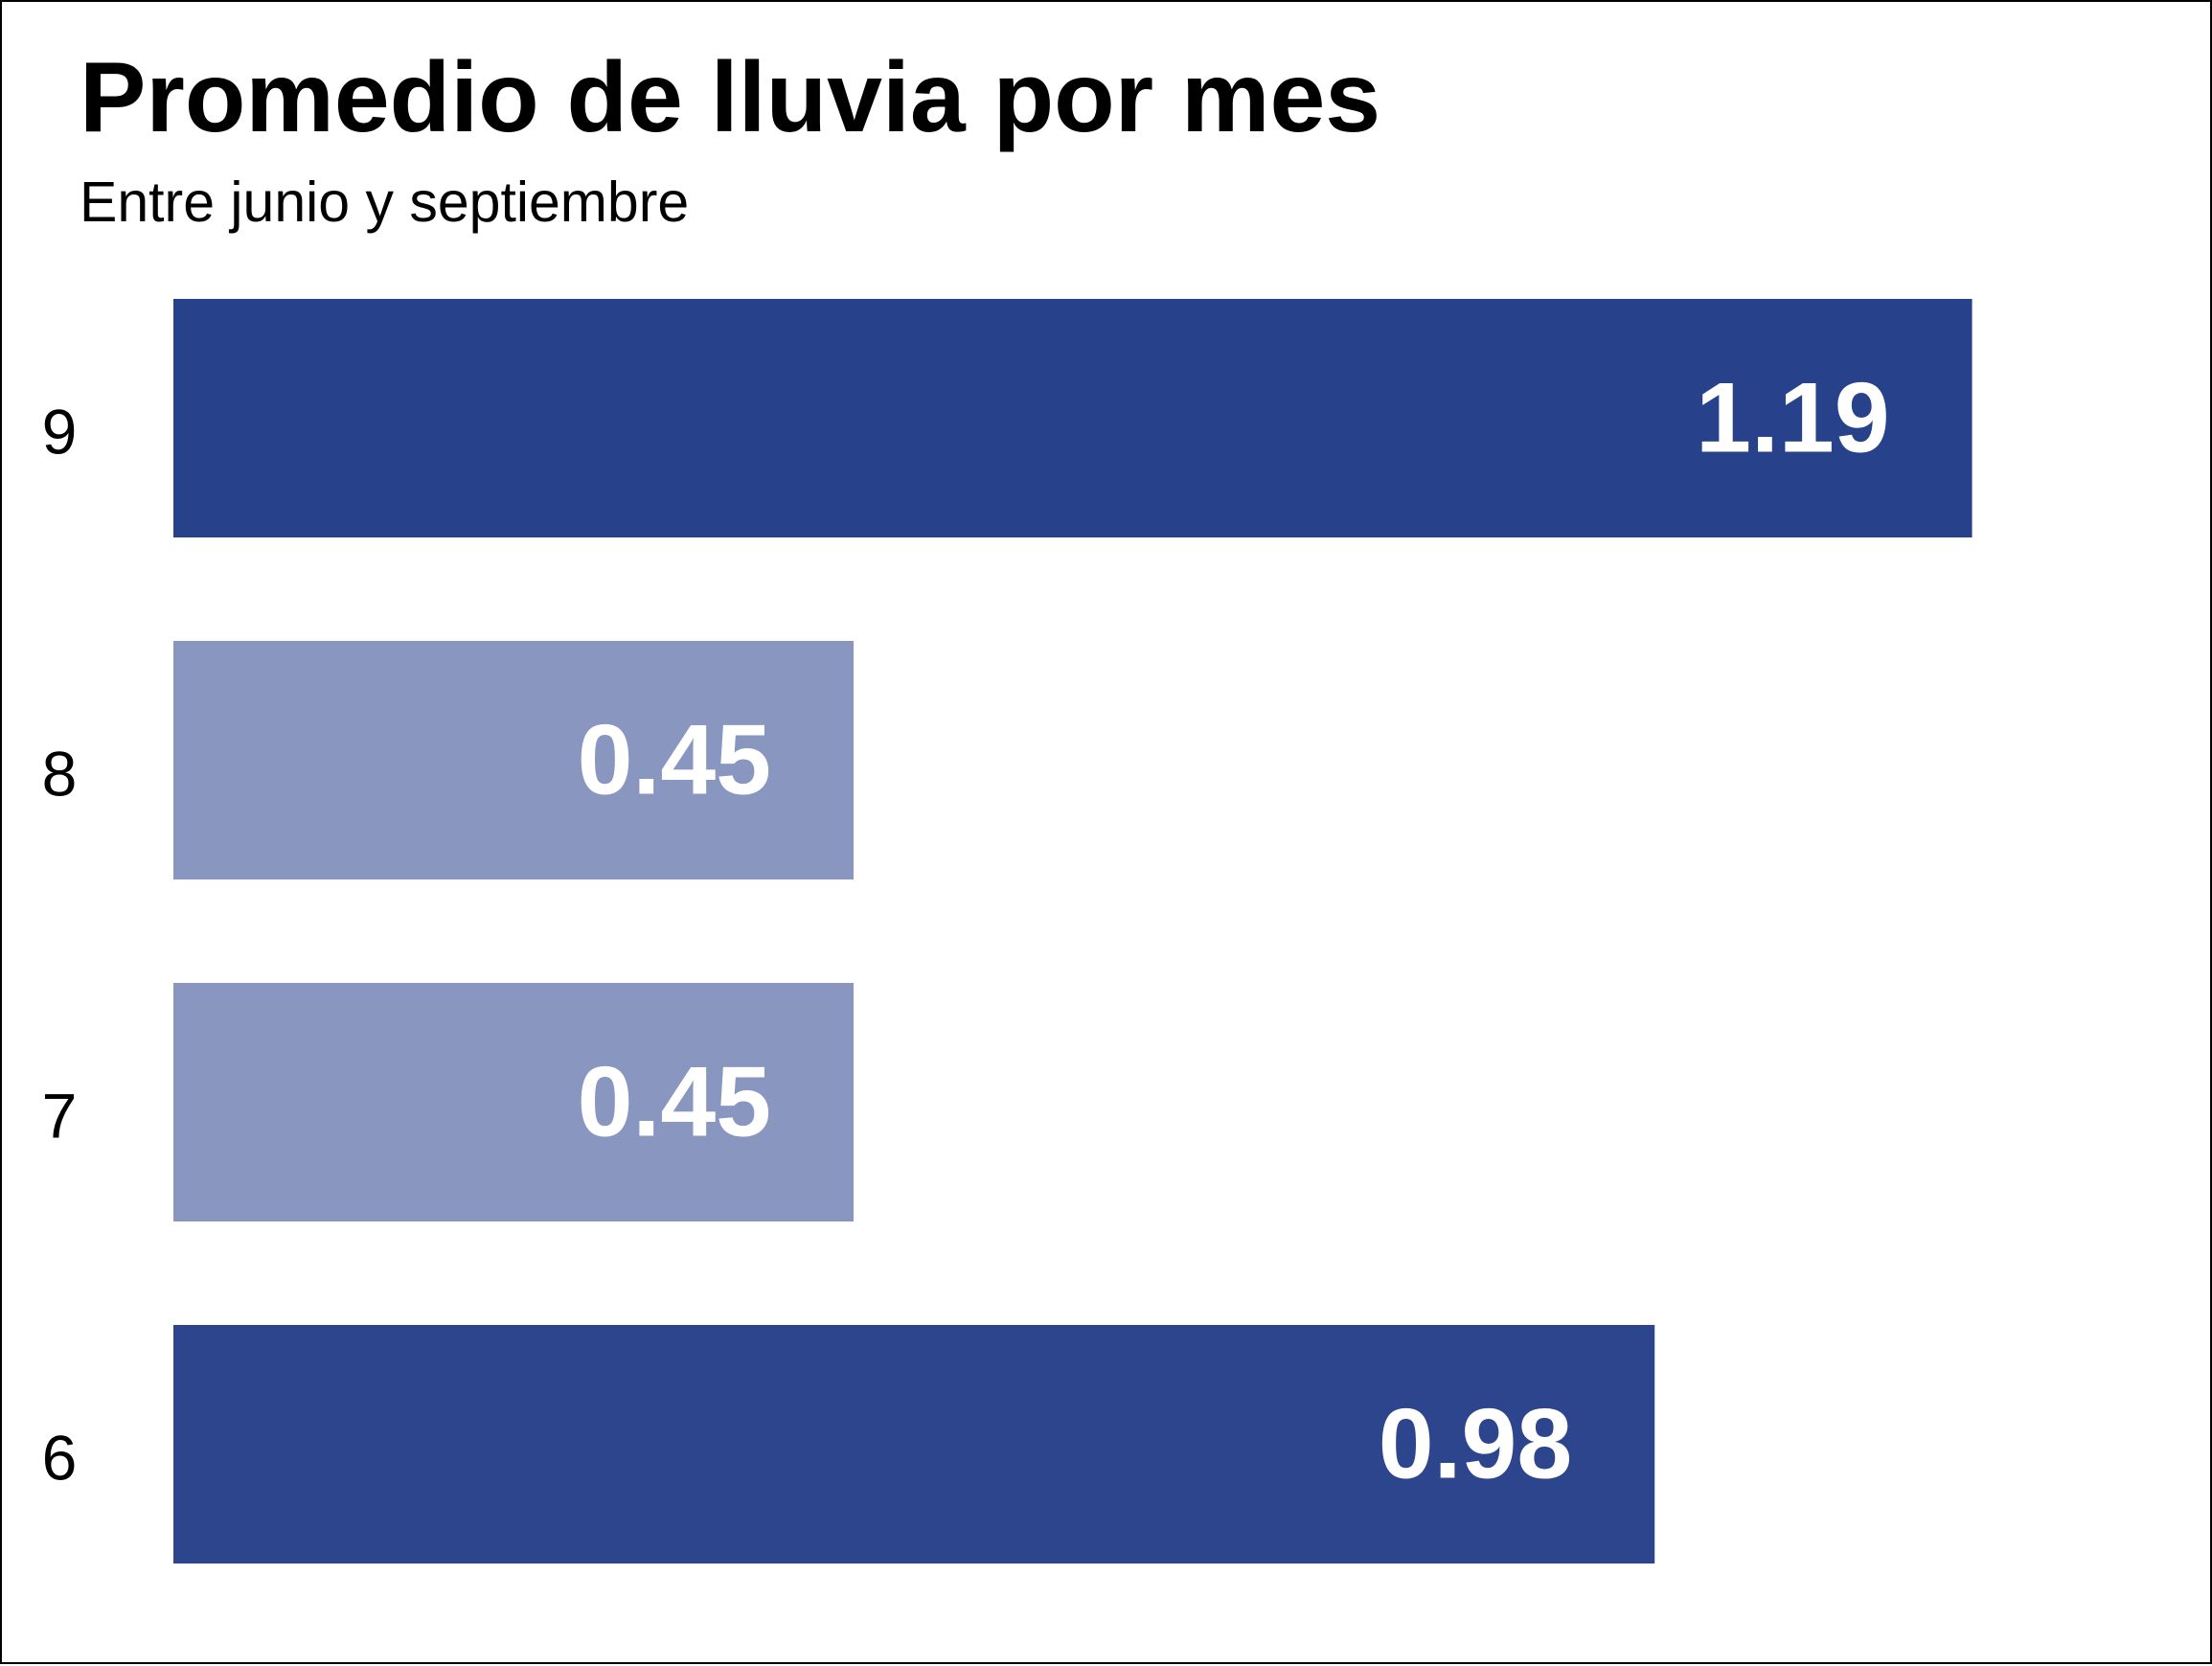  What do you see at coordinates (1792, 418) in the screenshot?
I see `value-label-9: 1.19` at bounding box center [1792, 418].